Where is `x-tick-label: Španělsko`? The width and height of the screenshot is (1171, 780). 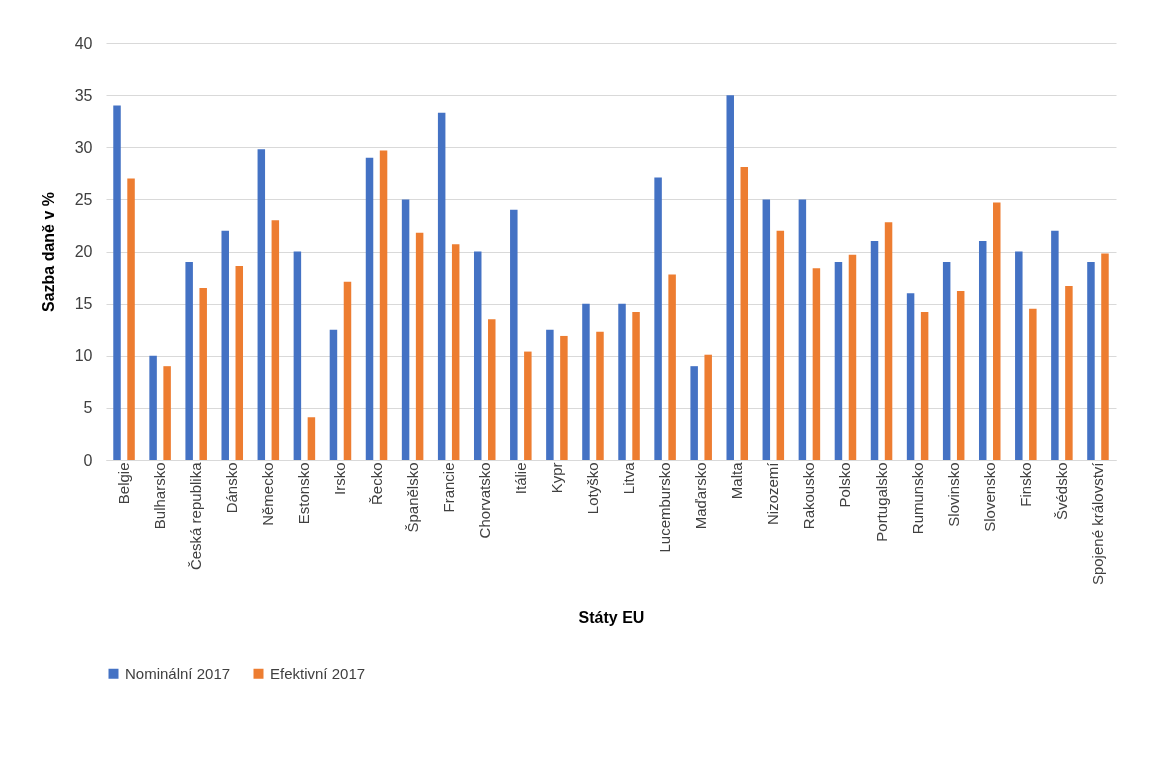
x-tick-label: Španělsko is located at coordinates (412, 497).